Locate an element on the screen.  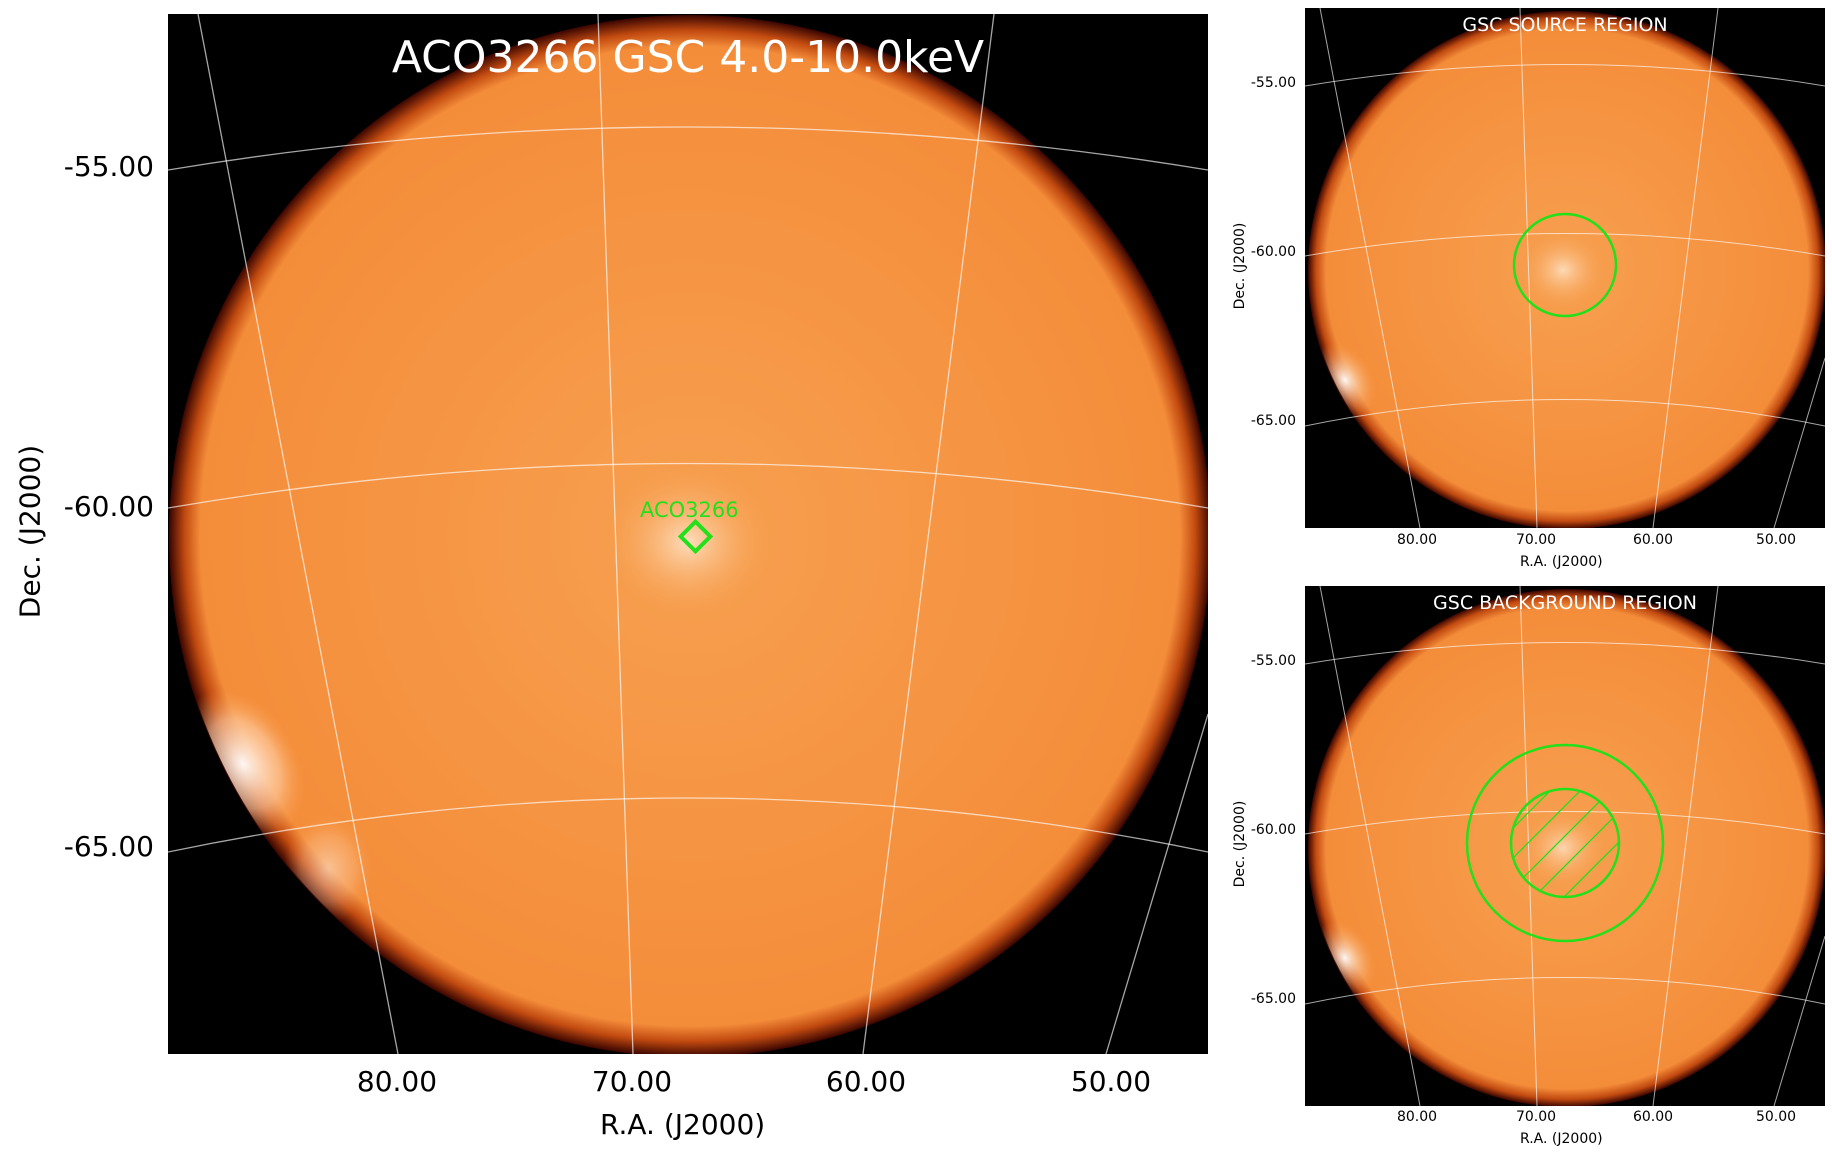
main-x-tick: 60.00 is located at coordinates (866, 1081).